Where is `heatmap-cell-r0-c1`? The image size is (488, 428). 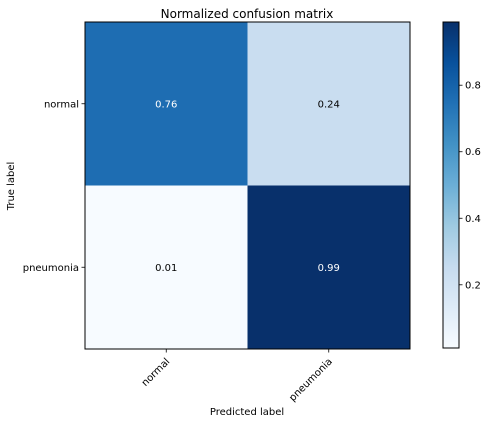
heatmap-cell-r0-c1 is located at coordinates (328, 104).